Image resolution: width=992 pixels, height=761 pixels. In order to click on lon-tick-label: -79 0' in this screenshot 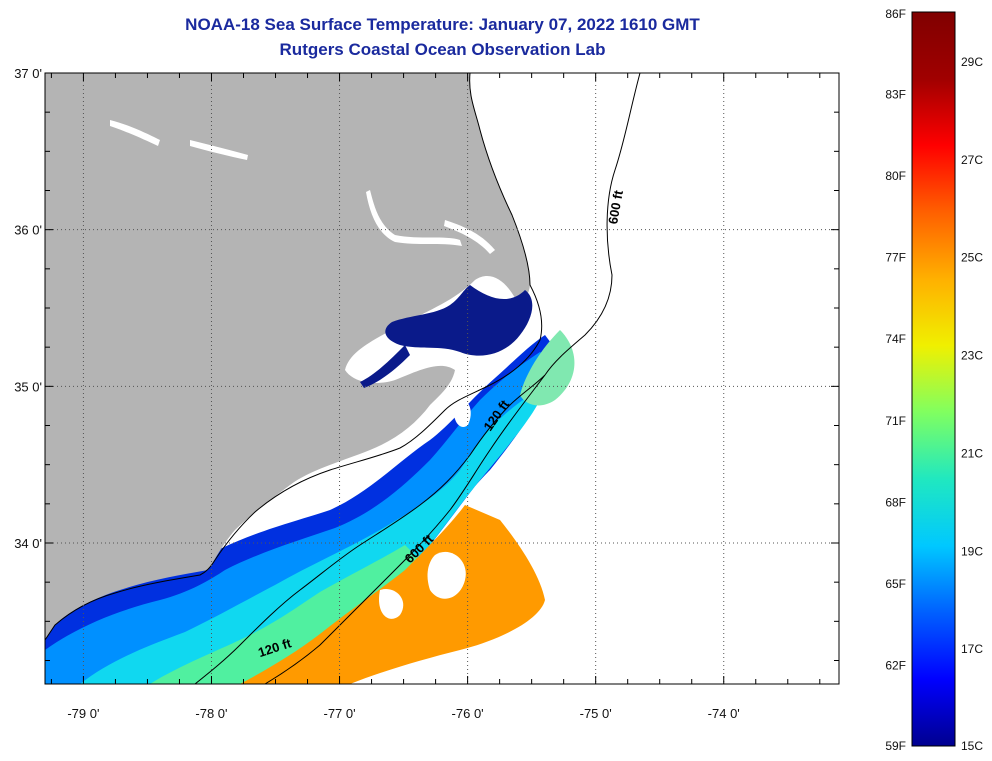, I will do `click(83, 713)`.